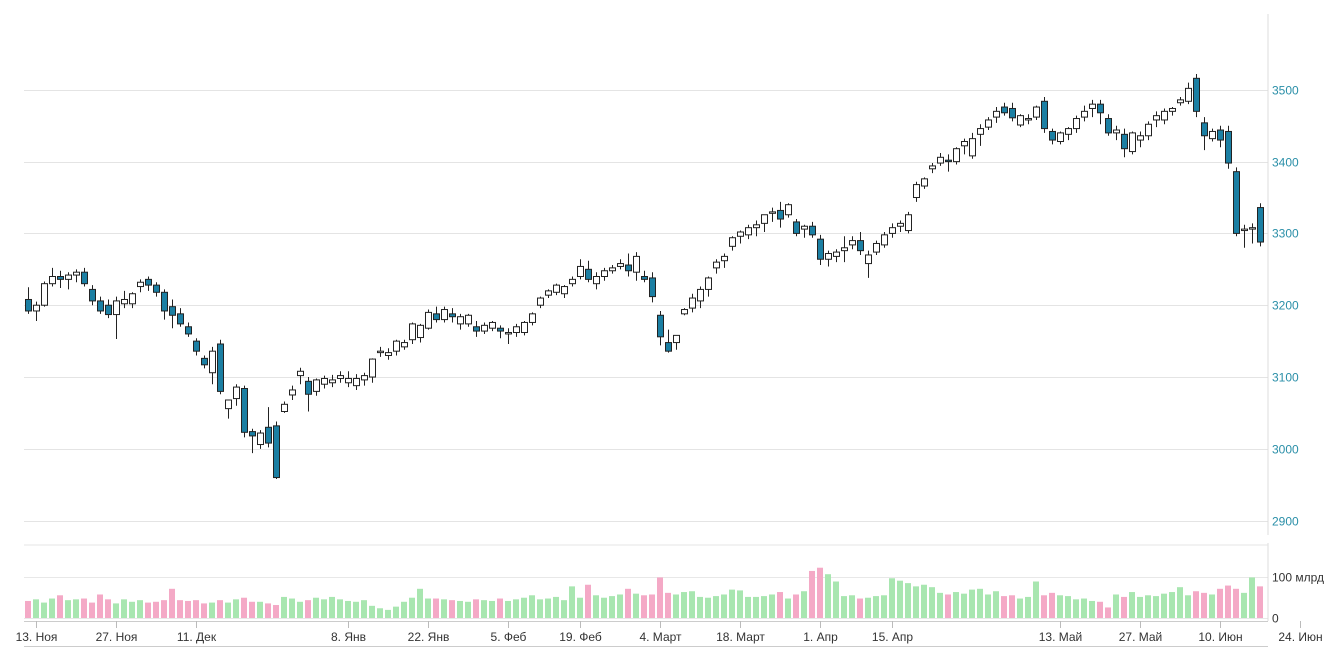 The width and height of the screenshot is (1336, 648). Describe the element at coordinates (1285, 163) in the screenshot. I see `price-tick-label: 3400` at that location.